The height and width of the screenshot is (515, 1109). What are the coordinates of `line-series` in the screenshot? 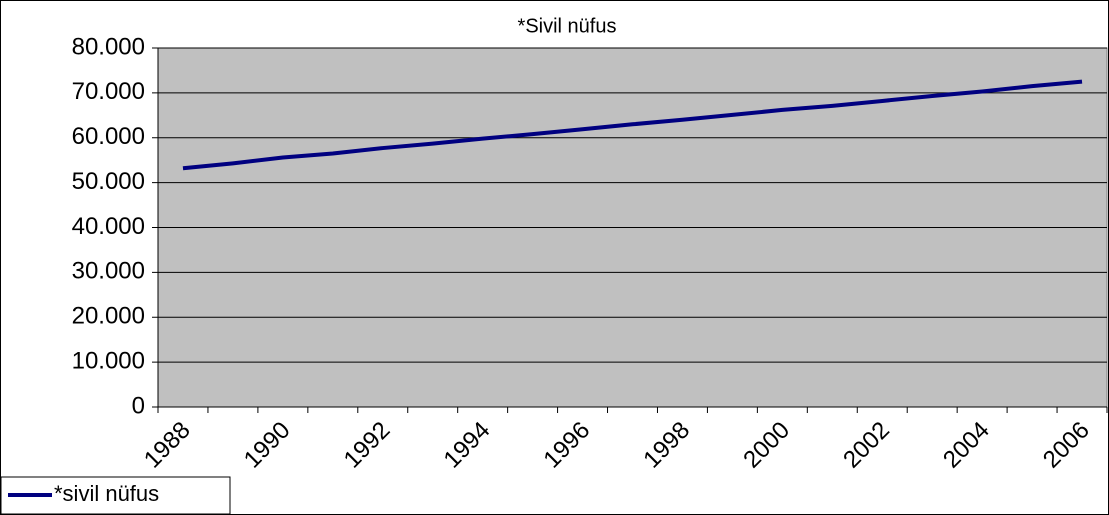 It's located at (632, 125).